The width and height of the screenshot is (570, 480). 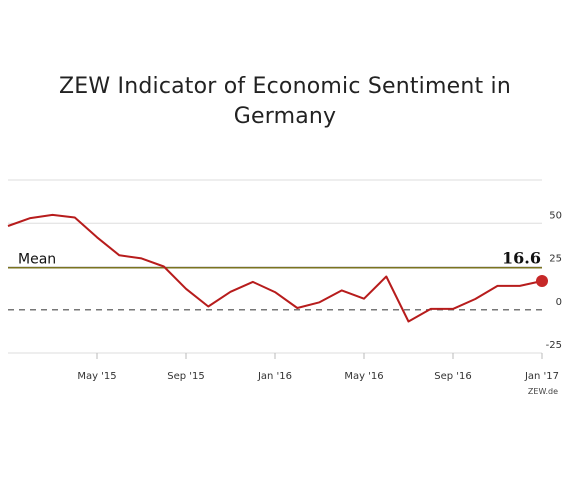 I want to click on chart-title-line-1: ZEW Indicator of Economic Sentiment in, so click(x=285, y=86).